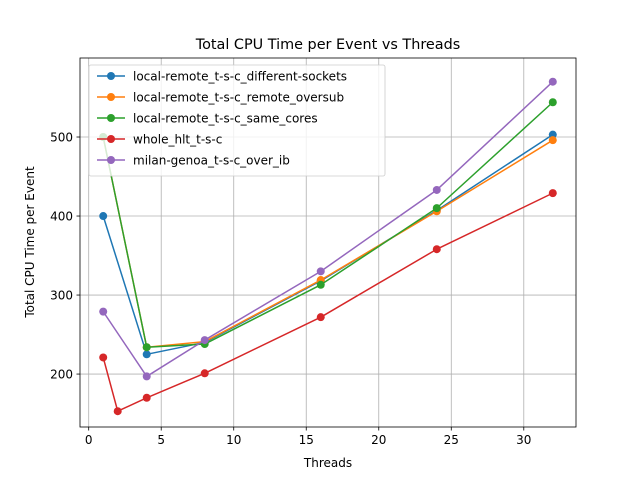  Describe the element at coordinates (61, 374) in the screenshot. I see `y-tick-label: 200` at that location.